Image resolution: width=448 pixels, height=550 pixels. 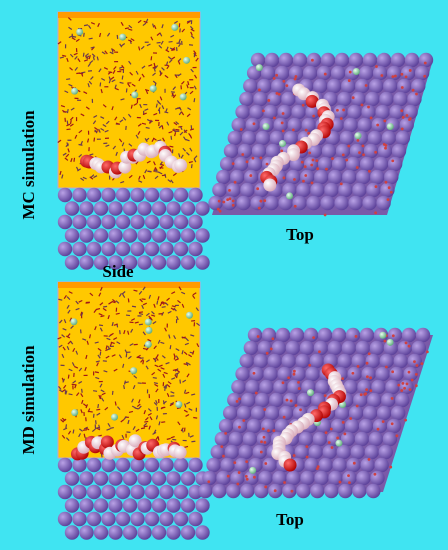 I want to click on ion, so click(x=290, y=196).